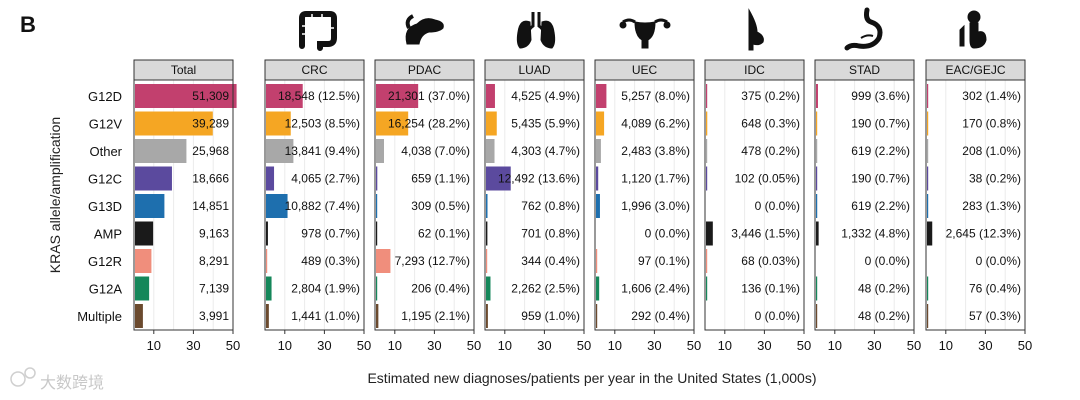  What do you see at coordinates (105, 206) in the screenshot?
I see `category-label: G13D` at bounding box center [105, 206].